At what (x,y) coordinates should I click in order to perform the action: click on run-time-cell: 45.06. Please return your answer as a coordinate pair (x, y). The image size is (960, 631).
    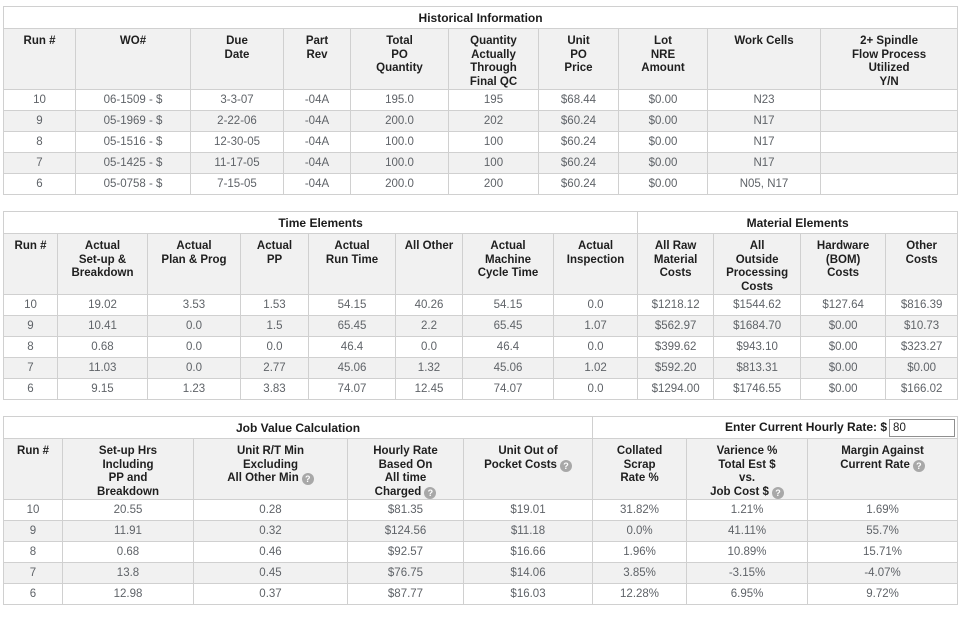
    Looking at the image, I should click on (352, 368).